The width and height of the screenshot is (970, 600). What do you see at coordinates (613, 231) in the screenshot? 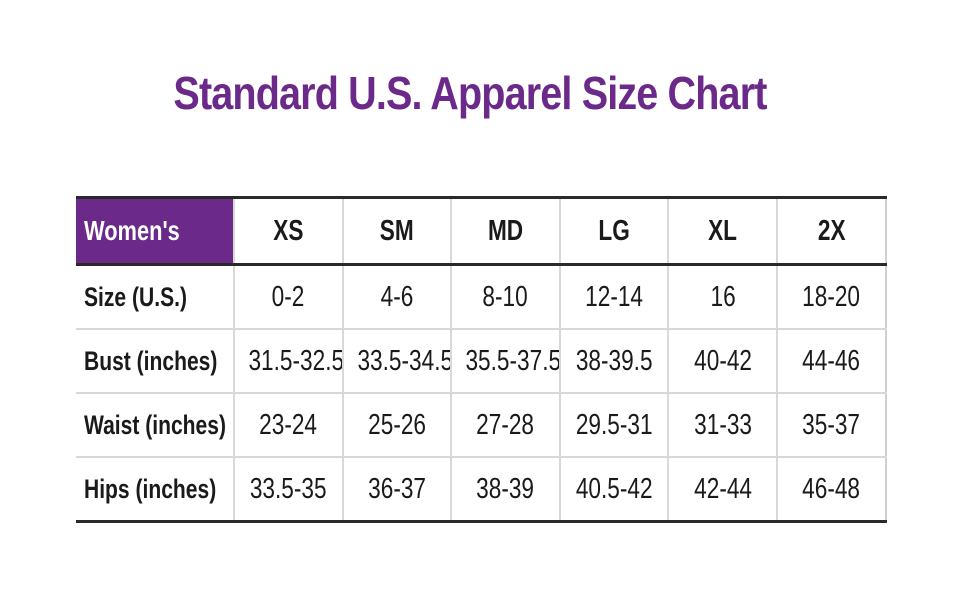
I see `column-header-lg: LG` at bounding box center [613, 231].